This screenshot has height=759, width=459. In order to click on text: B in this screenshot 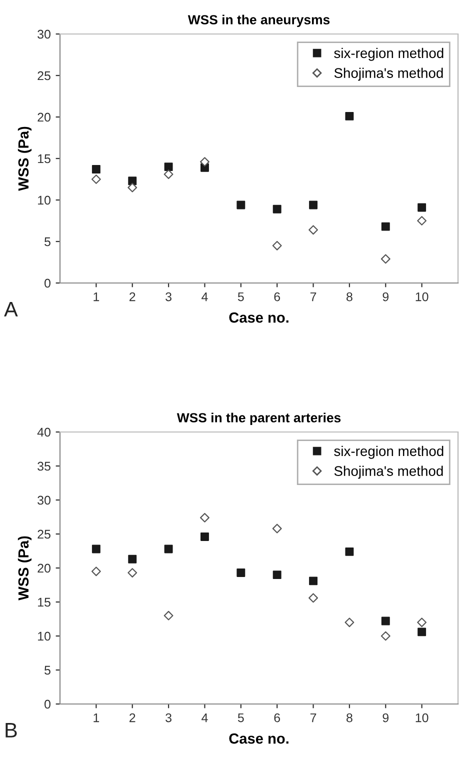, I will do `click(11, 730)`.